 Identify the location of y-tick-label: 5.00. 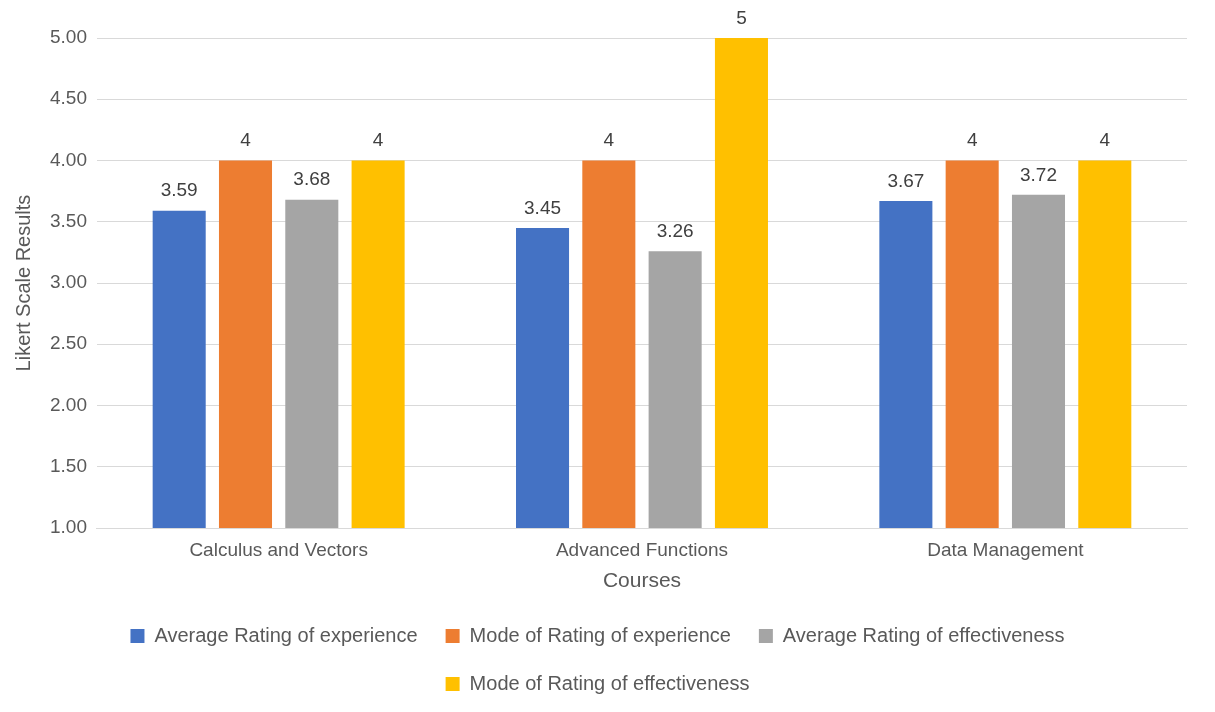
(68, 37).